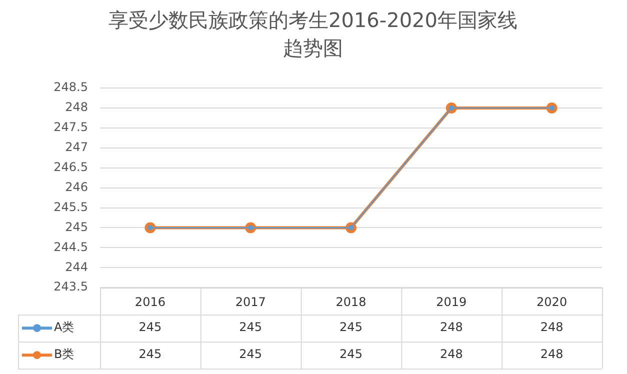 This screenshot has height=374, width=627. I want to click on y-tick-label: 244, so click(76, 267).